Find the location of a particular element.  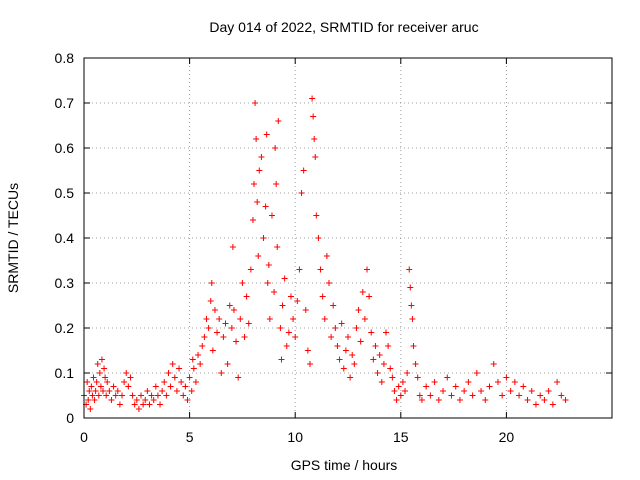

y-tick-label: 0.3 is located at coordinates (65, 283).